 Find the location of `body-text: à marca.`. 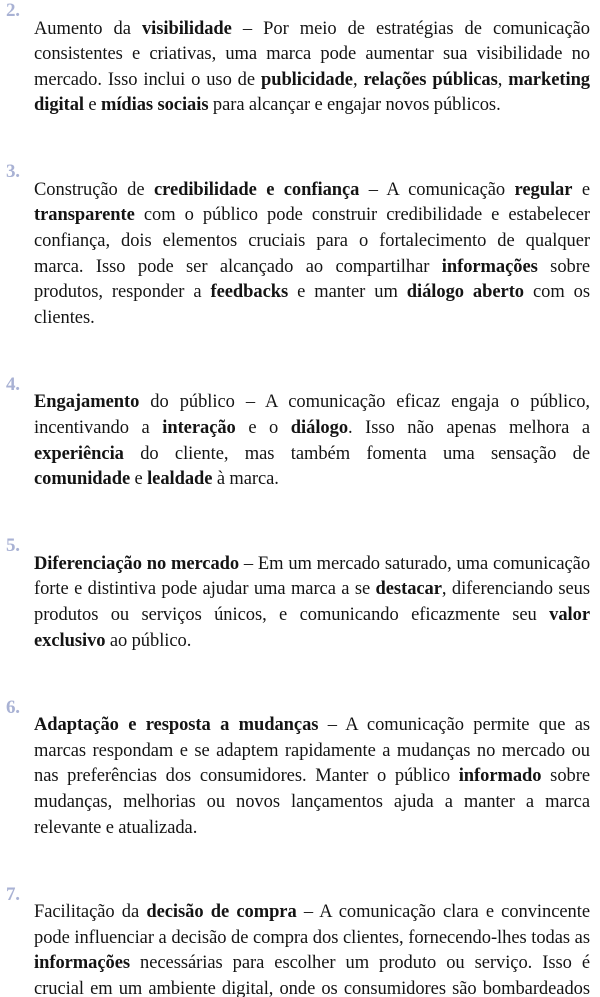

body-text: à marca. is located at coordinates (245, 479).